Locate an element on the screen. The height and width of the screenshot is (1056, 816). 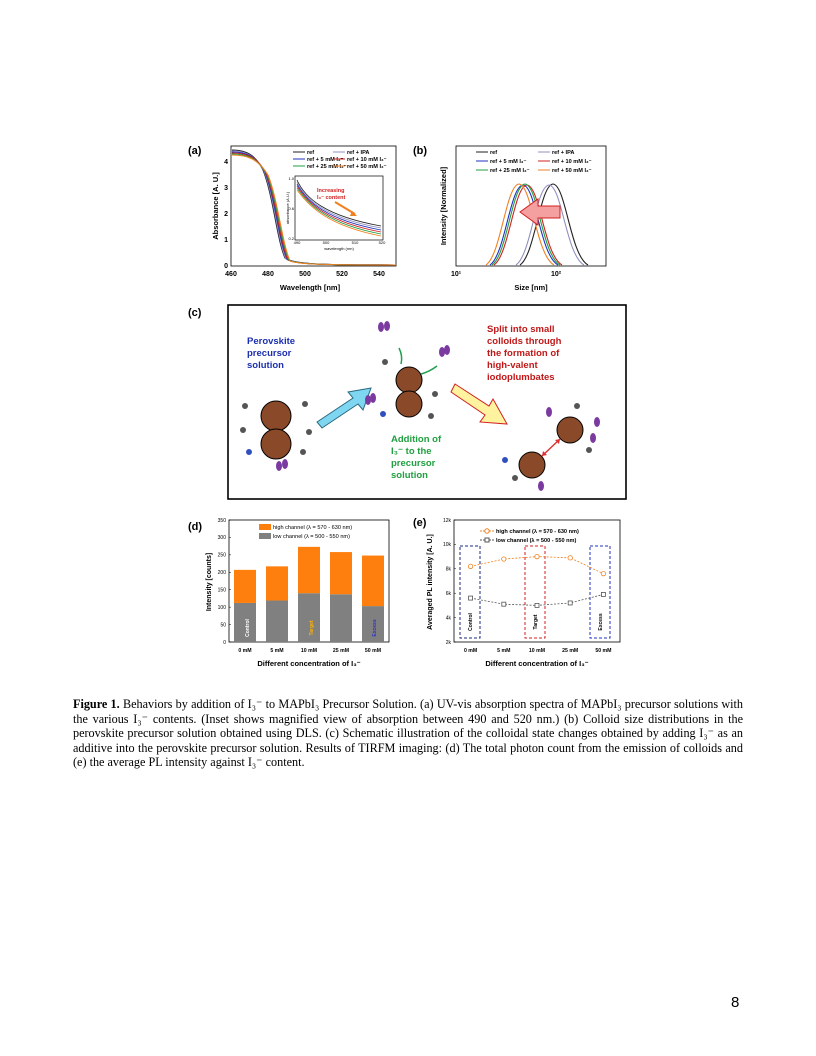
panel-d-tag-excess: Excess is located at coordinates (375, 627).